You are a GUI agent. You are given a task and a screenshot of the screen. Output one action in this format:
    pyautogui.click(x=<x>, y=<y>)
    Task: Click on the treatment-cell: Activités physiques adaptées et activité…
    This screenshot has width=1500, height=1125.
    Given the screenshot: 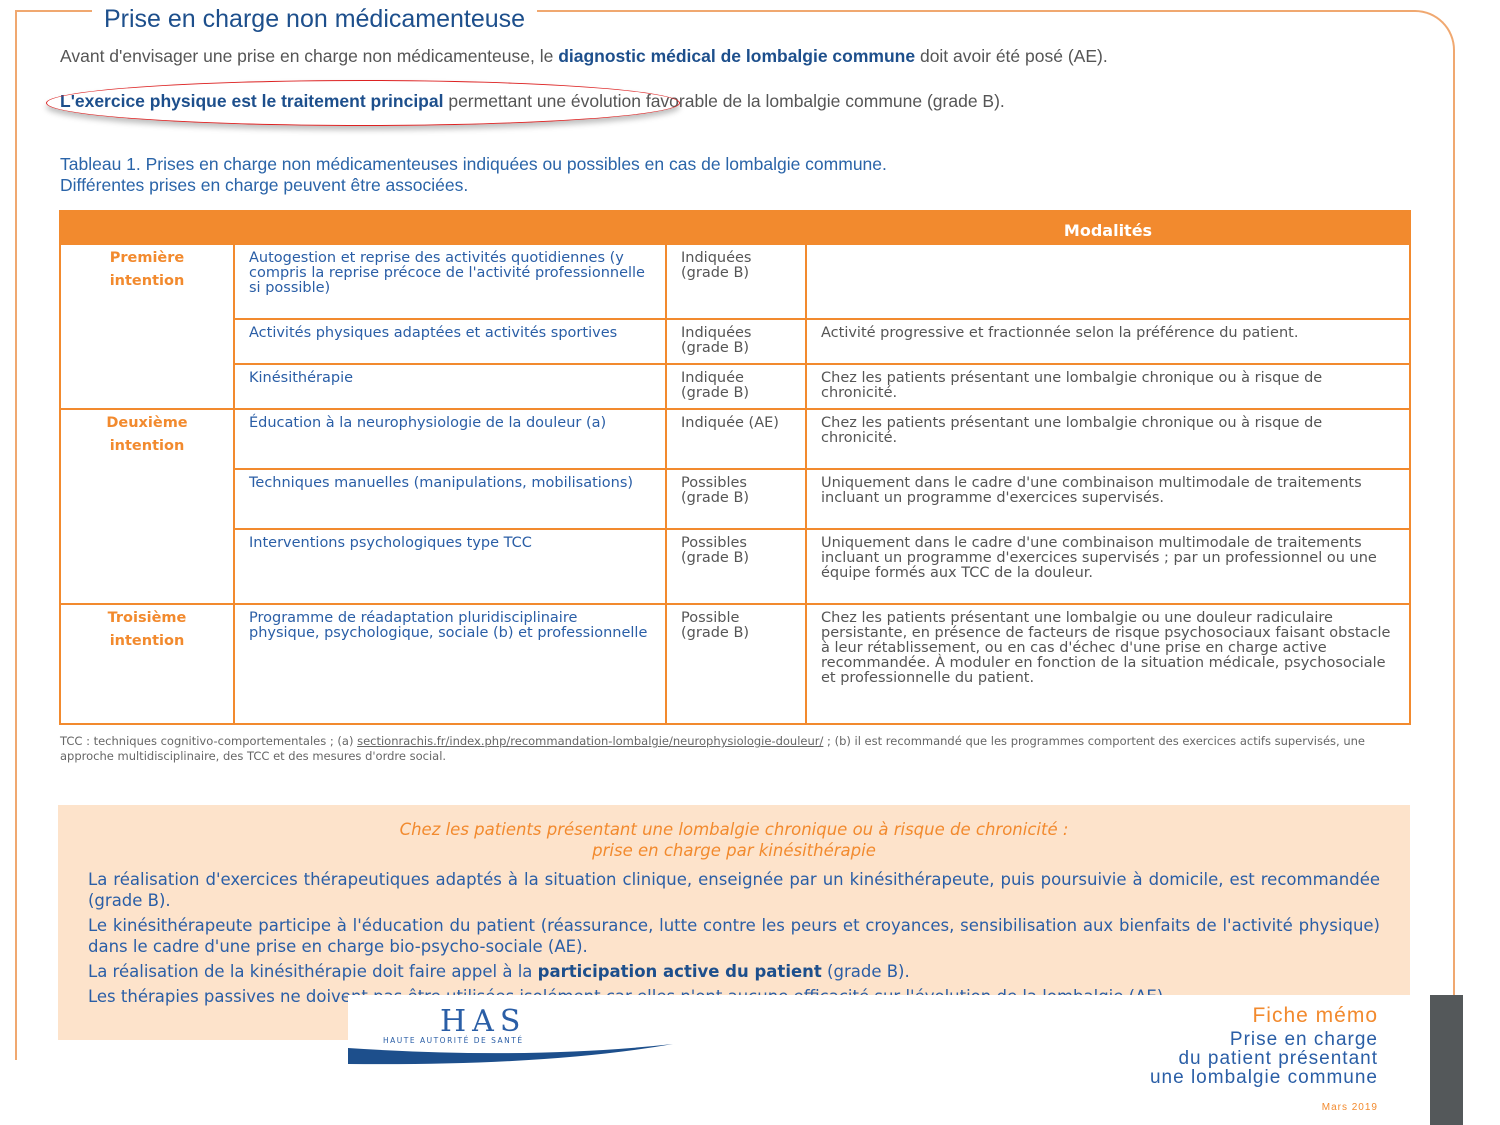 What is the action you would take?
    pyautogui.click(x=450, y=341)
    